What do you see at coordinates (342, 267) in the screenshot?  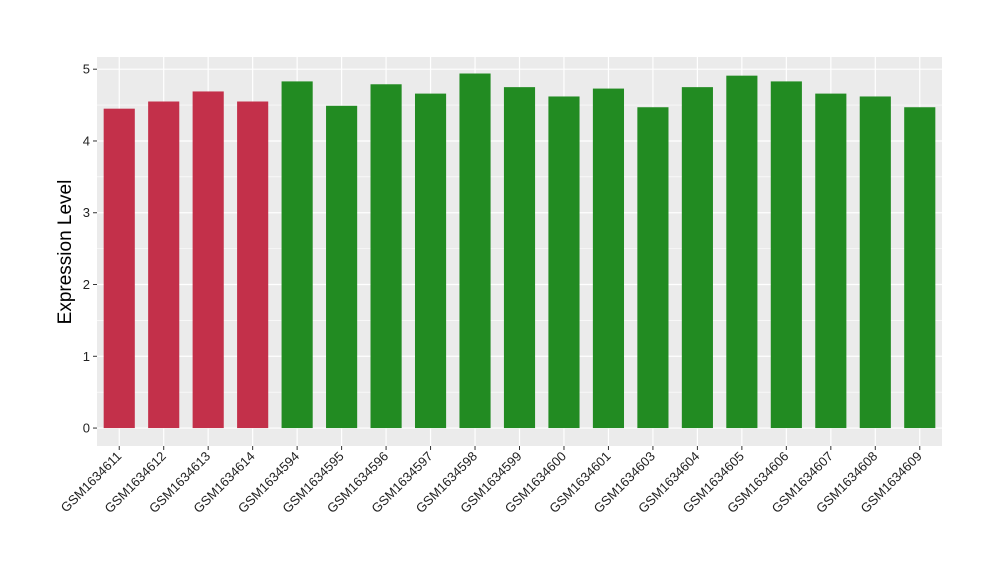 I see `bar-GSM1634595` at bounding box center [342, 267].